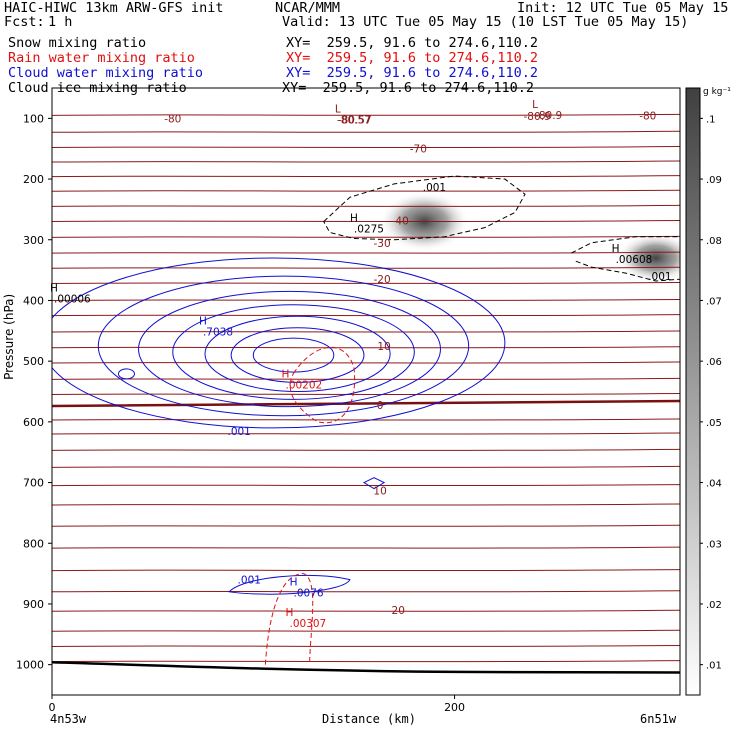 This screenshot has height=740, width=740. What do you see at coordinates (101, 58) in the screenshot?
I see `legend-rain-name: Rain water mixing ratio` at bounding box center [101, 58].